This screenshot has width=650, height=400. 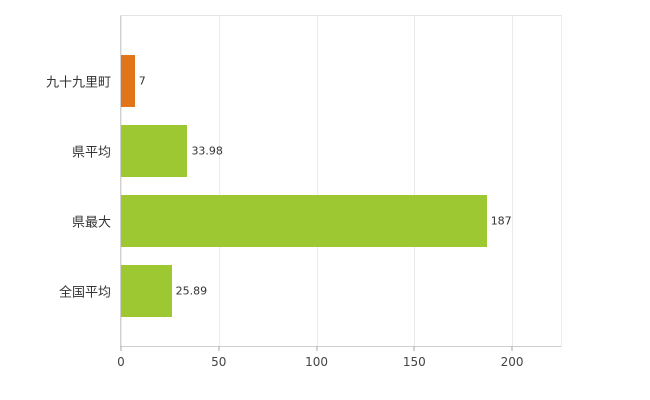 I want to click on x-tick-label: 50, so click(x=219, y=362).